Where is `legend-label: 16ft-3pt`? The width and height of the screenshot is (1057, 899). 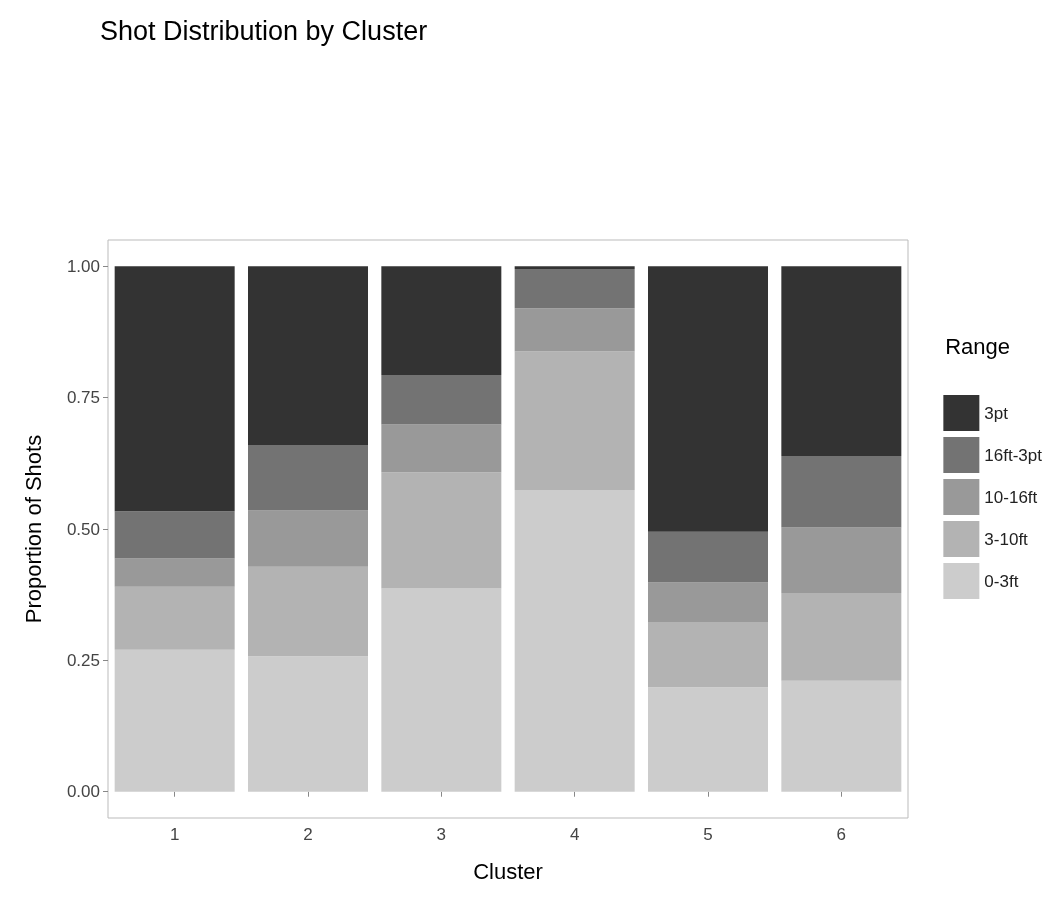 legend-label: 16ft-3pt is located at coordinates (1013, 455).